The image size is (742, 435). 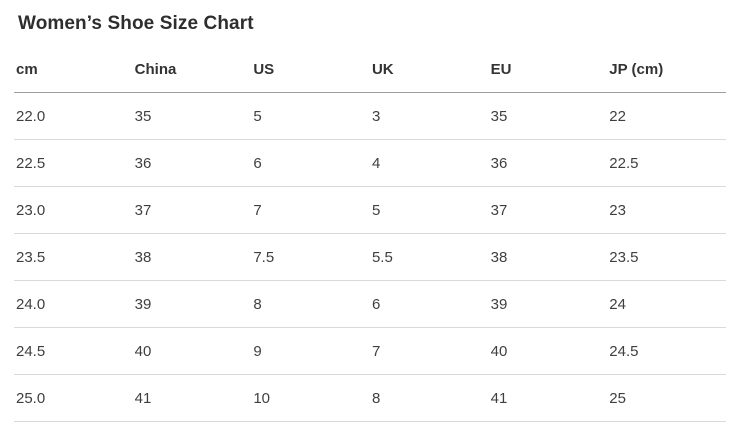 What do you see at coordinates (429, 163) in the screenshot?
I see `table-cell: 4` at bounding box center [429, 163].